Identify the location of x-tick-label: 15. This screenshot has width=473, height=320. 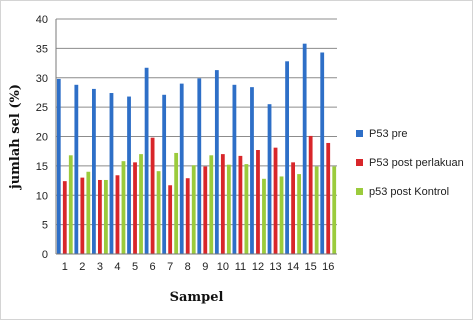
(311, 267).